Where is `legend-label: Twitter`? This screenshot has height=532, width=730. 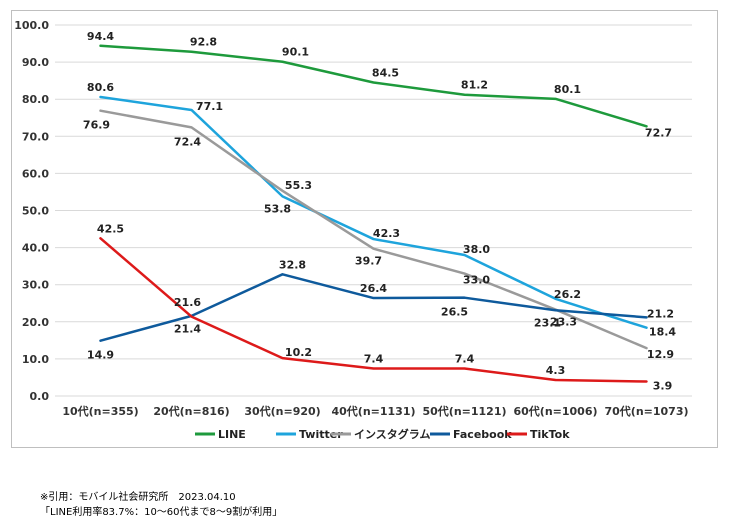 legend-label: Twitter is located at coordinates (321, 434).